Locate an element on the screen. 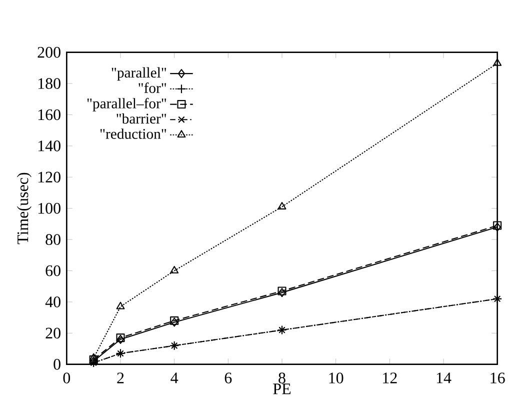  x-tick-label: 2 is located at coordinates (120, 378).